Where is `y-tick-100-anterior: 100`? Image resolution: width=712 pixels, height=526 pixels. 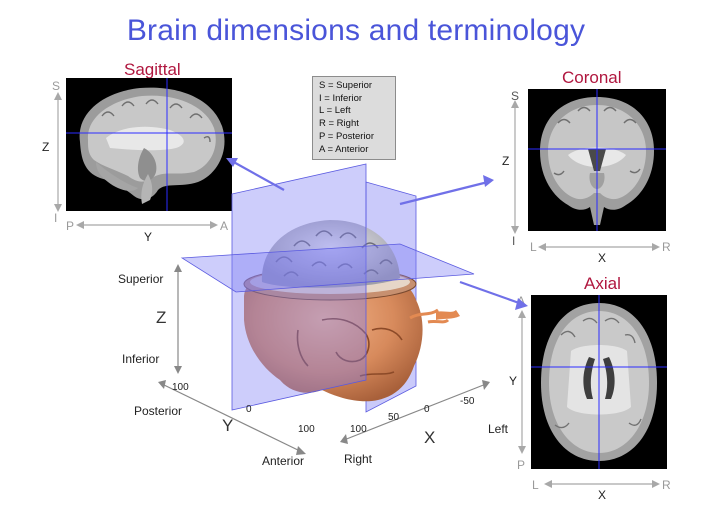 y-tick-100-anterior: 100 is located at coordinates (306, 429).